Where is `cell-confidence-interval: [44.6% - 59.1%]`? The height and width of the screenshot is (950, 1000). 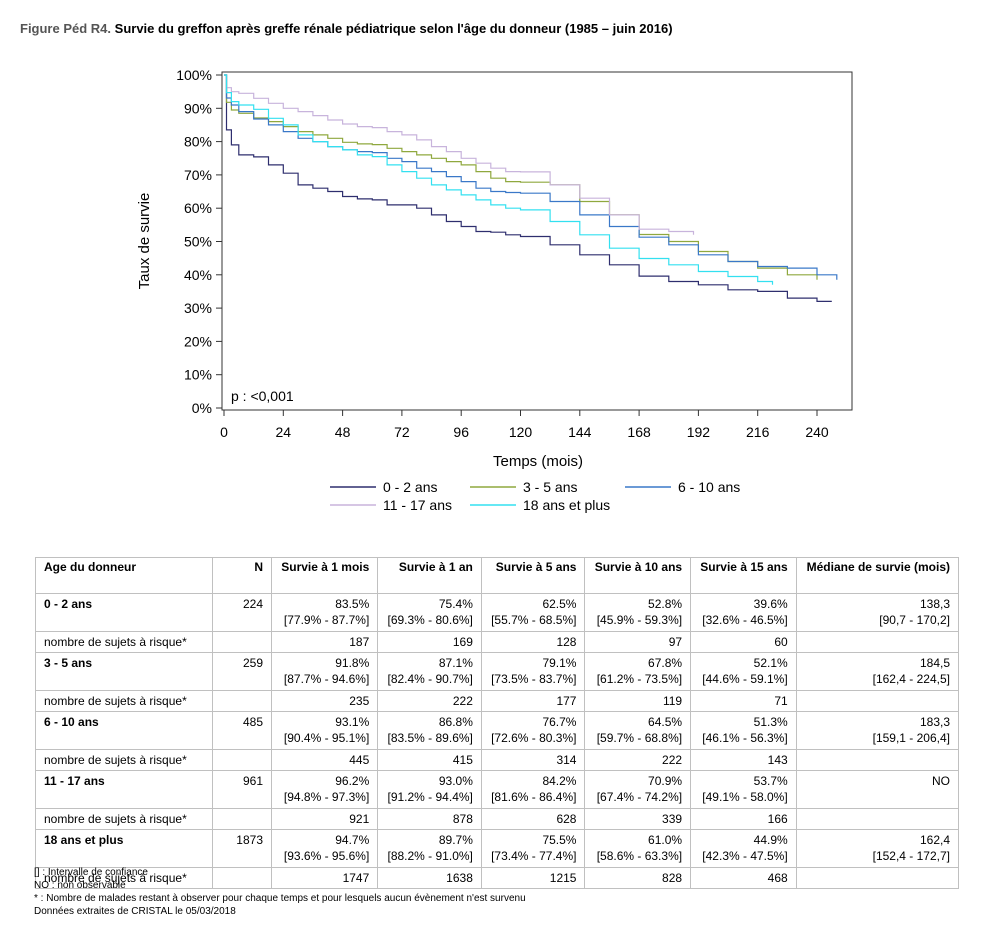
cell-confidence-interval: [44.6% - 59.1%] is located at coordinates (745, 679).